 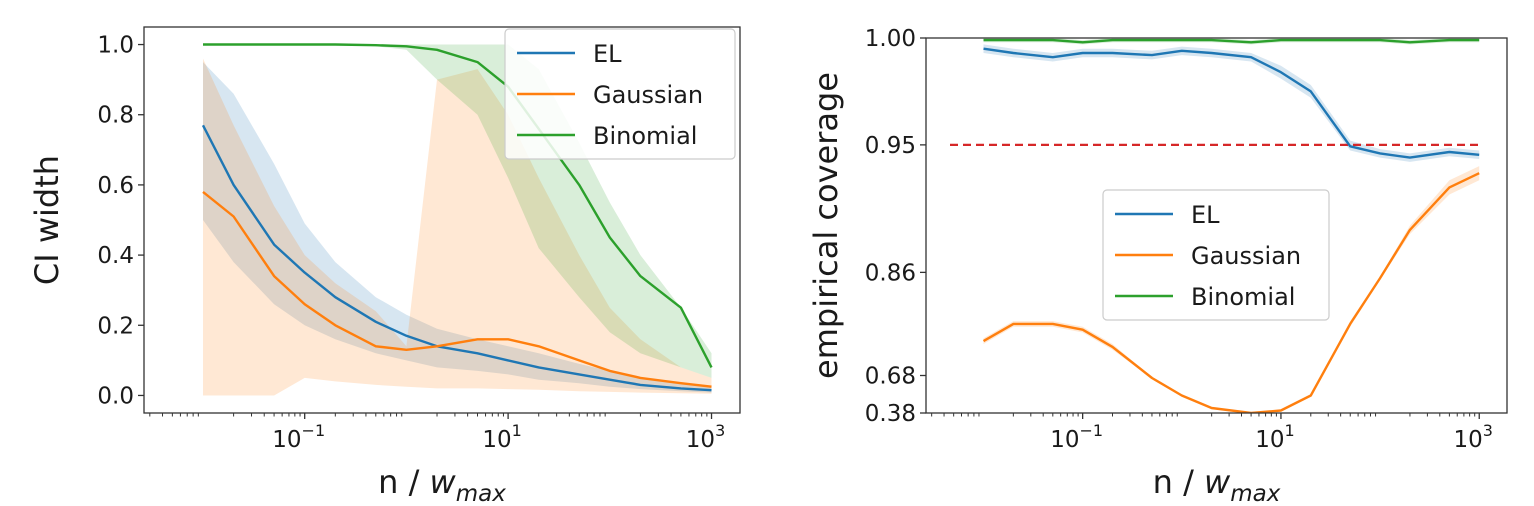 I want to click on y-tick-label: 0.2, so click(x=115, y=326).